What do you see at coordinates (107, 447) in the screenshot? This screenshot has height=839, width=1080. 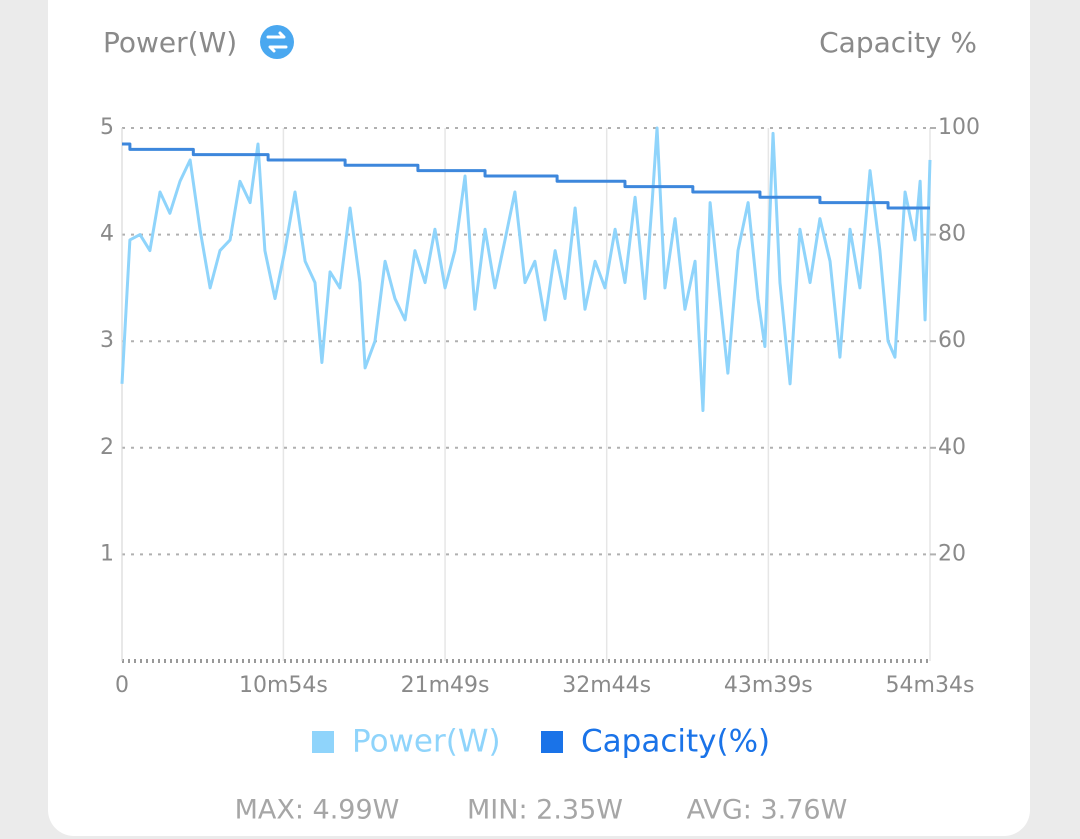 I see `y-tick-label: 2` at bounding box center [107, 447].